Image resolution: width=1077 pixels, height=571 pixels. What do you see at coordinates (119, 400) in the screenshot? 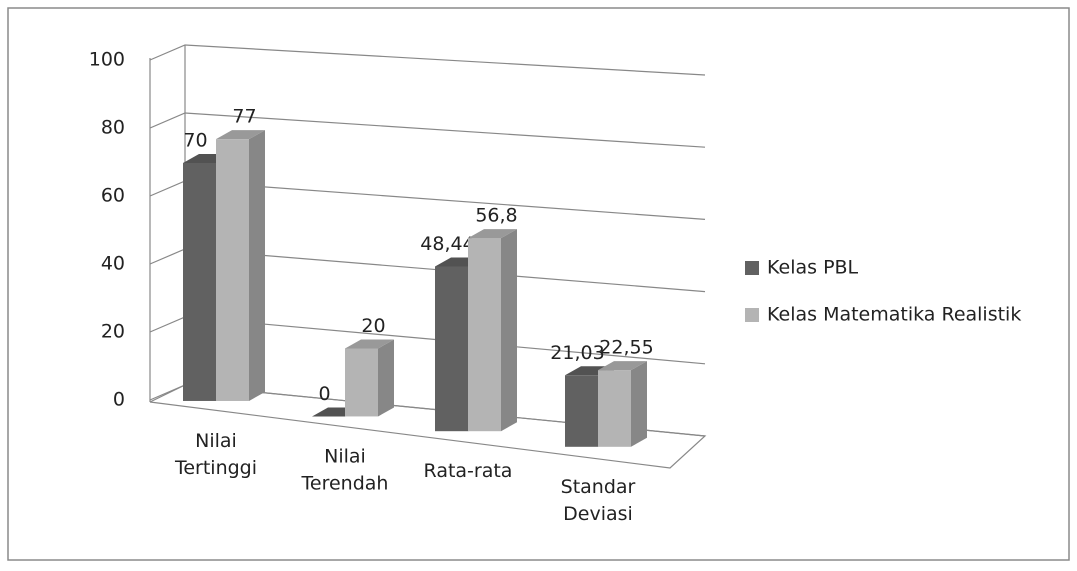
I see `y-tick-label: 0` at bounding box center [119, 400].